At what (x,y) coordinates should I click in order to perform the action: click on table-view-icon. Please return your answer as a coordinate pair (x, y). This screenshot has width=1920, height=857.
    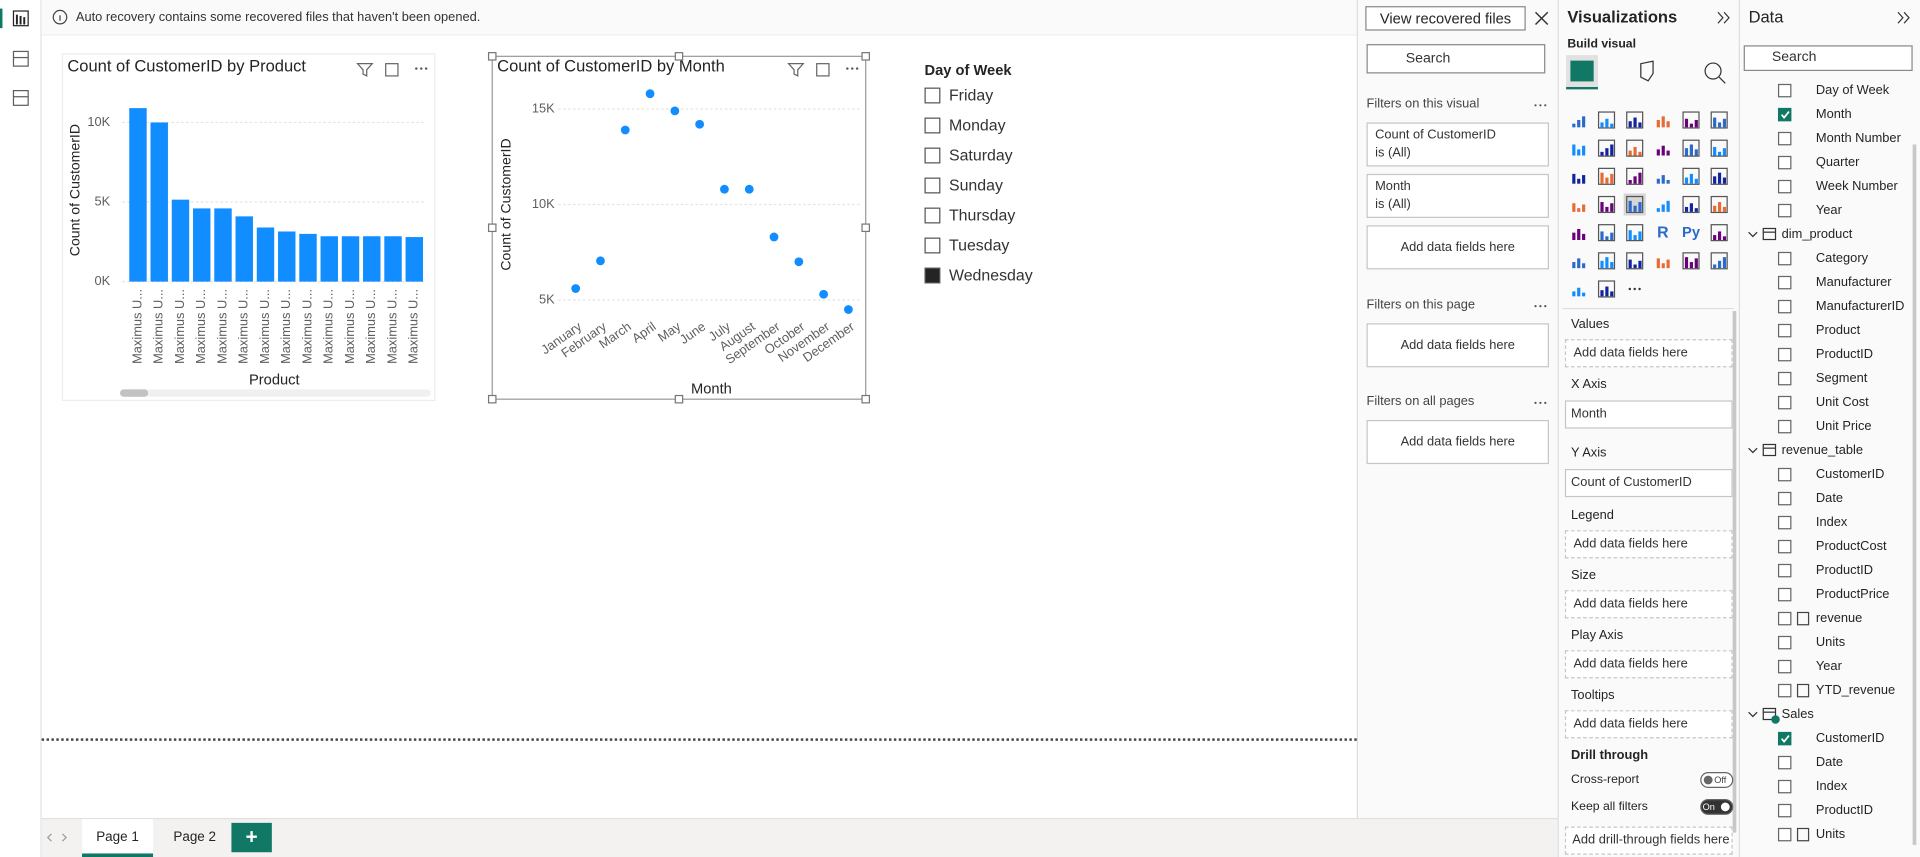
    Looking at the image, I should click on (20, 58).